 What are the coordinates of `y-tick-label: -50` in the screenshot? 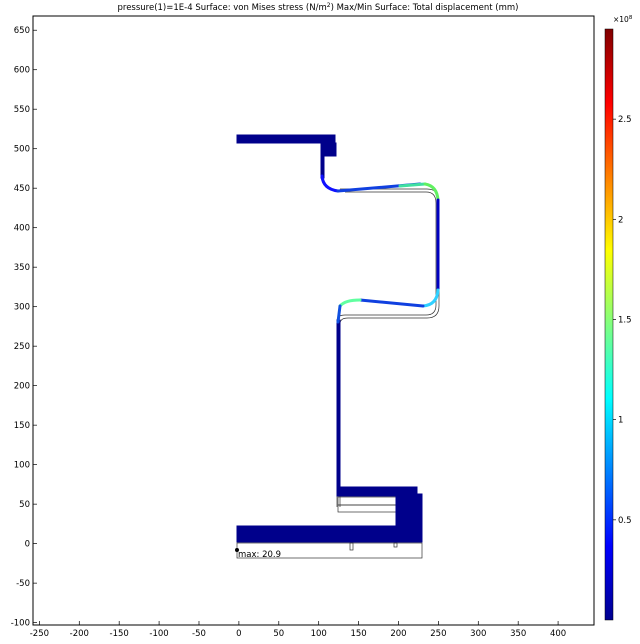 It's located at (23, 584).